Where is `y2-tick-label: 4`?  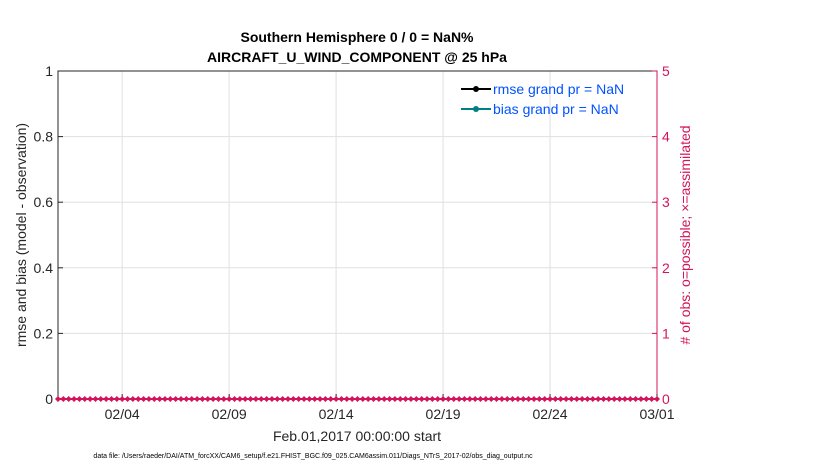
y2-tick-label: 4 is located at coordinates (666, 137).